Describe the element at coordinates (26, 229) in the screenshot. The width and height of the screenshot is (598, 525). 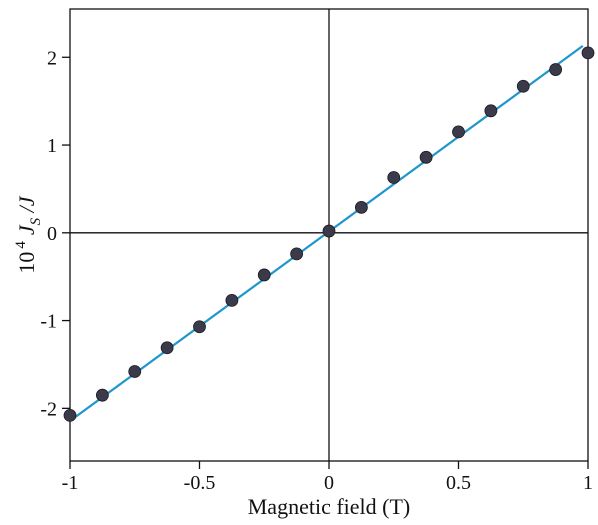
I see `y-axis-title-symbol: J` at that location.